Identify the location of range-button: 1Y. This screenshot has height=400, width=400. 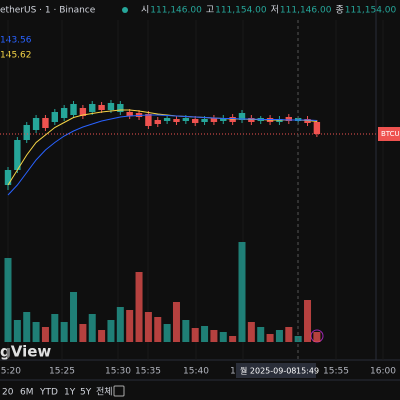
(70, 393).